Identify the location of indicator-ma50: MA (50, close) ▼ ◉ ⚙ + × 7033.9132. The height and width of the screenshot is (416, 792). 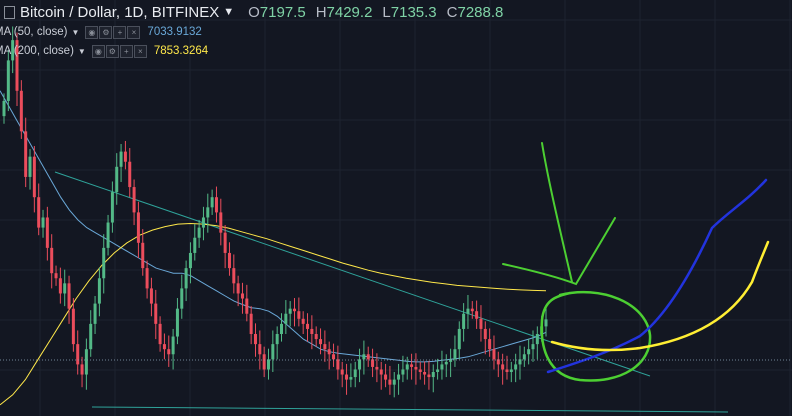
(101, 32).